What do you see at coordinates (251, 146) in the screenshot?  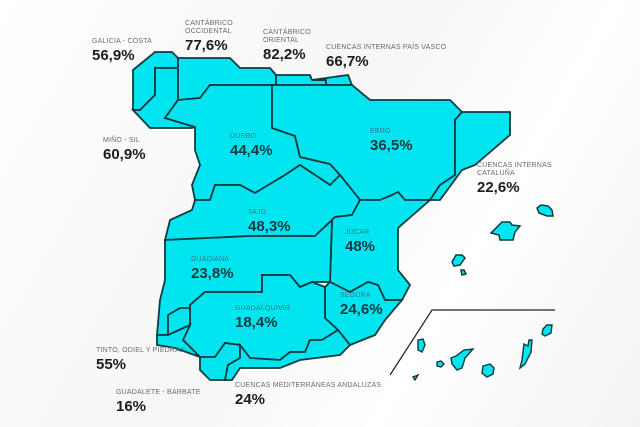 I see `label-duero: DUERO 44,4%` at bounding box center [251, 146].